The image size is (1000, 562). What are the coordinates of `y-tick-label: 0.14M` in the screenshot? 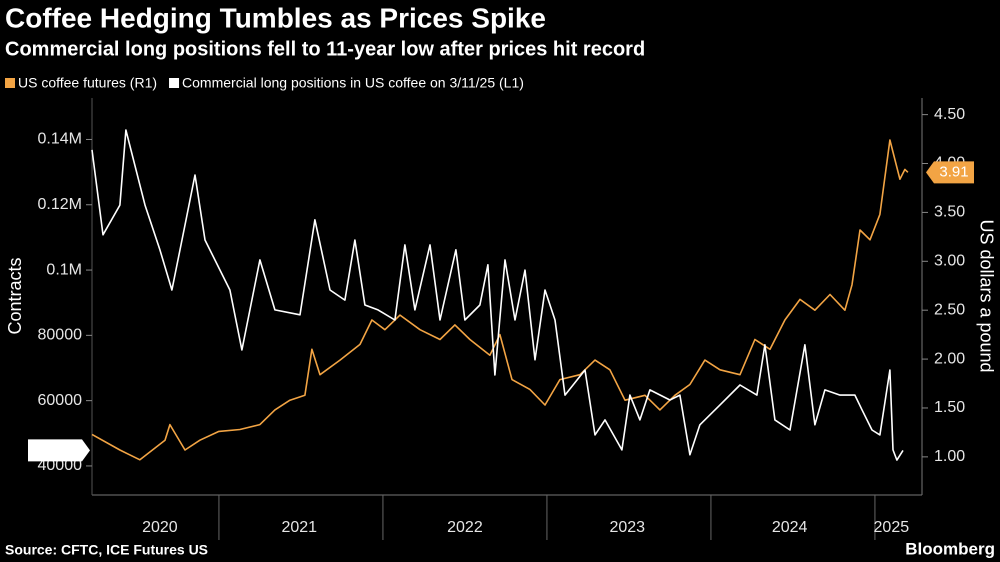 It's located at (60, 139).